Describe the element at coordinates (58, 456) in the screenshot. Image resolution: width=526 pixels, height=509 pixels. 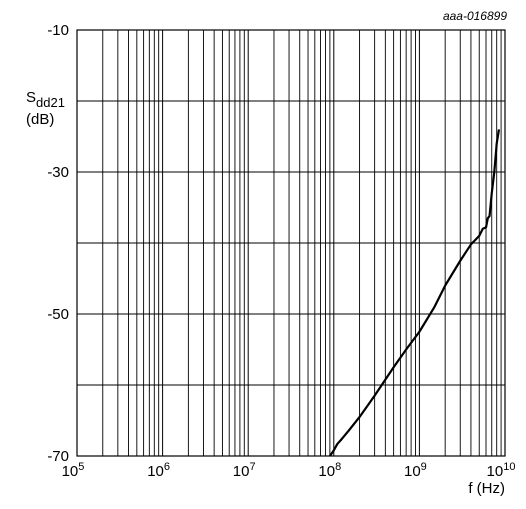
I see `y-tick-label: -70` at that location.